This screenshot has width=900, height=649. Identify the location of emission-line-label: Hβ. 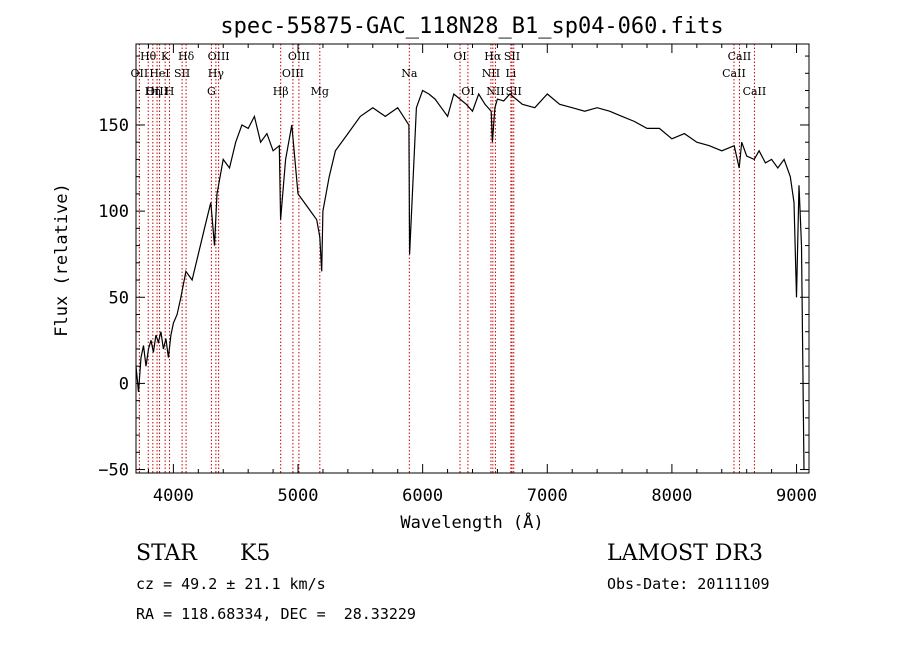
(281, 91).